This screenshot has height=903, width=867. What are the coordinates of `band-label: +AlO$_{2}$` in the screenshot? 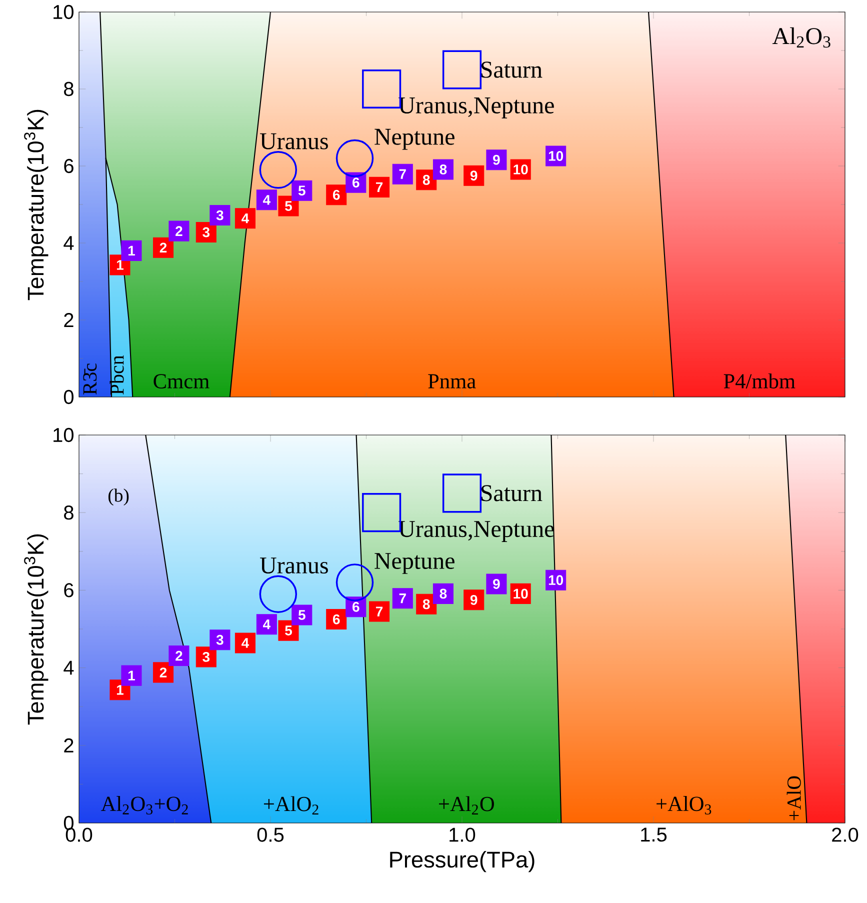 It's located at (291, 805).